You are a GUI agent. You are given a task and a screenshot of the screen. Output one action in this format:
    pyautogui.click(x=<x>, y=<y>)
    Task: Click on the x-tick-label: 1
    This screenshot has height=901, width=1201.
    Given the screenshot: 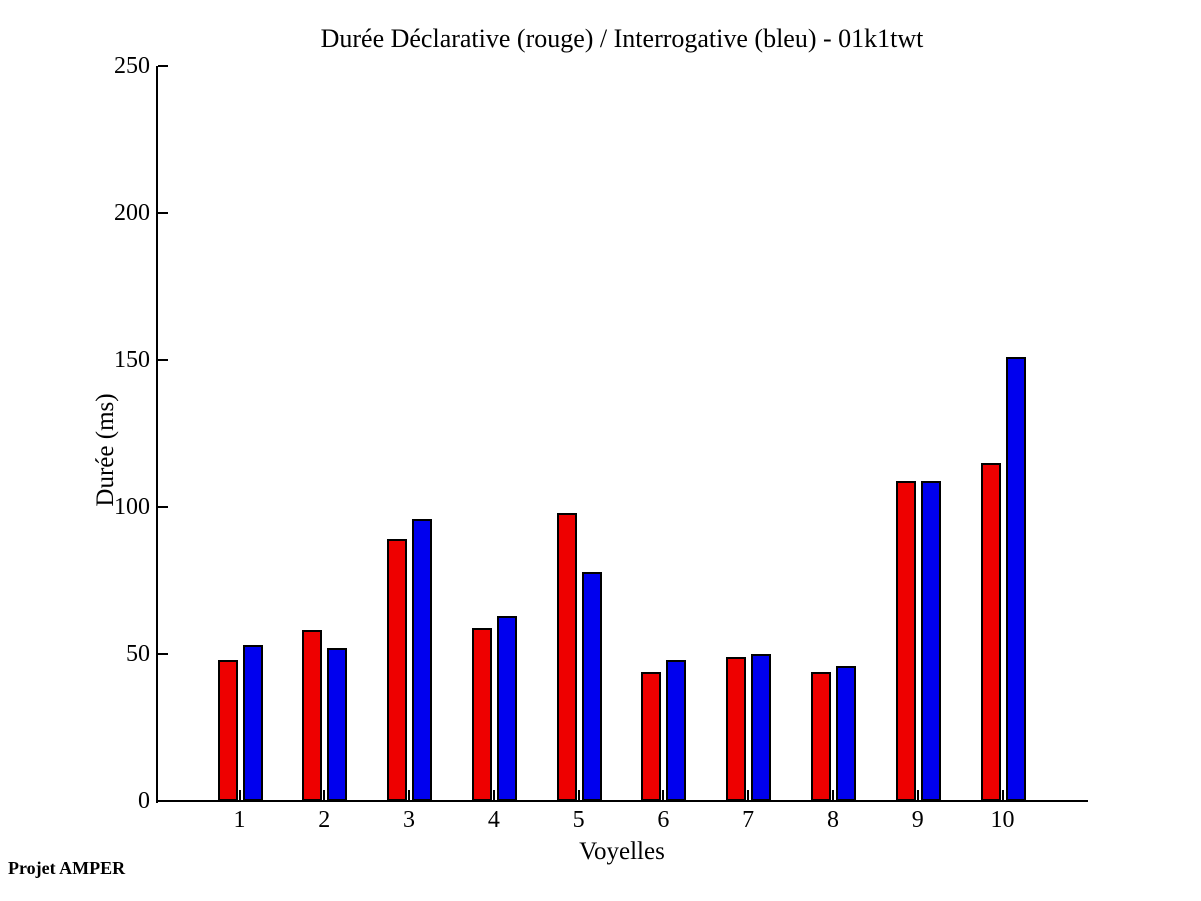 What is the action you would take?
    pyautogui.click(x=239, y=820)
    